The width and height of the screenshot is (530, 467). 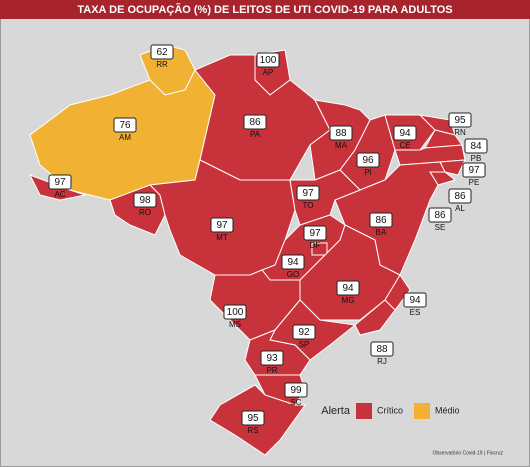 I want to click on state-code: SC, so click(x=295, y=402).